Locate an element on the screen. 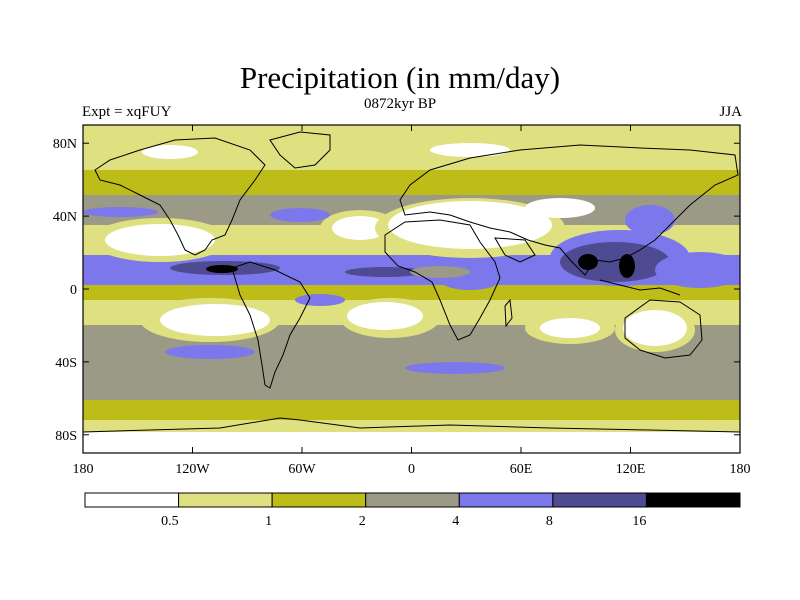 The height and width of the screenshot is (600, 800). colorbar-label: 16 is located at coordinates (639, 521).